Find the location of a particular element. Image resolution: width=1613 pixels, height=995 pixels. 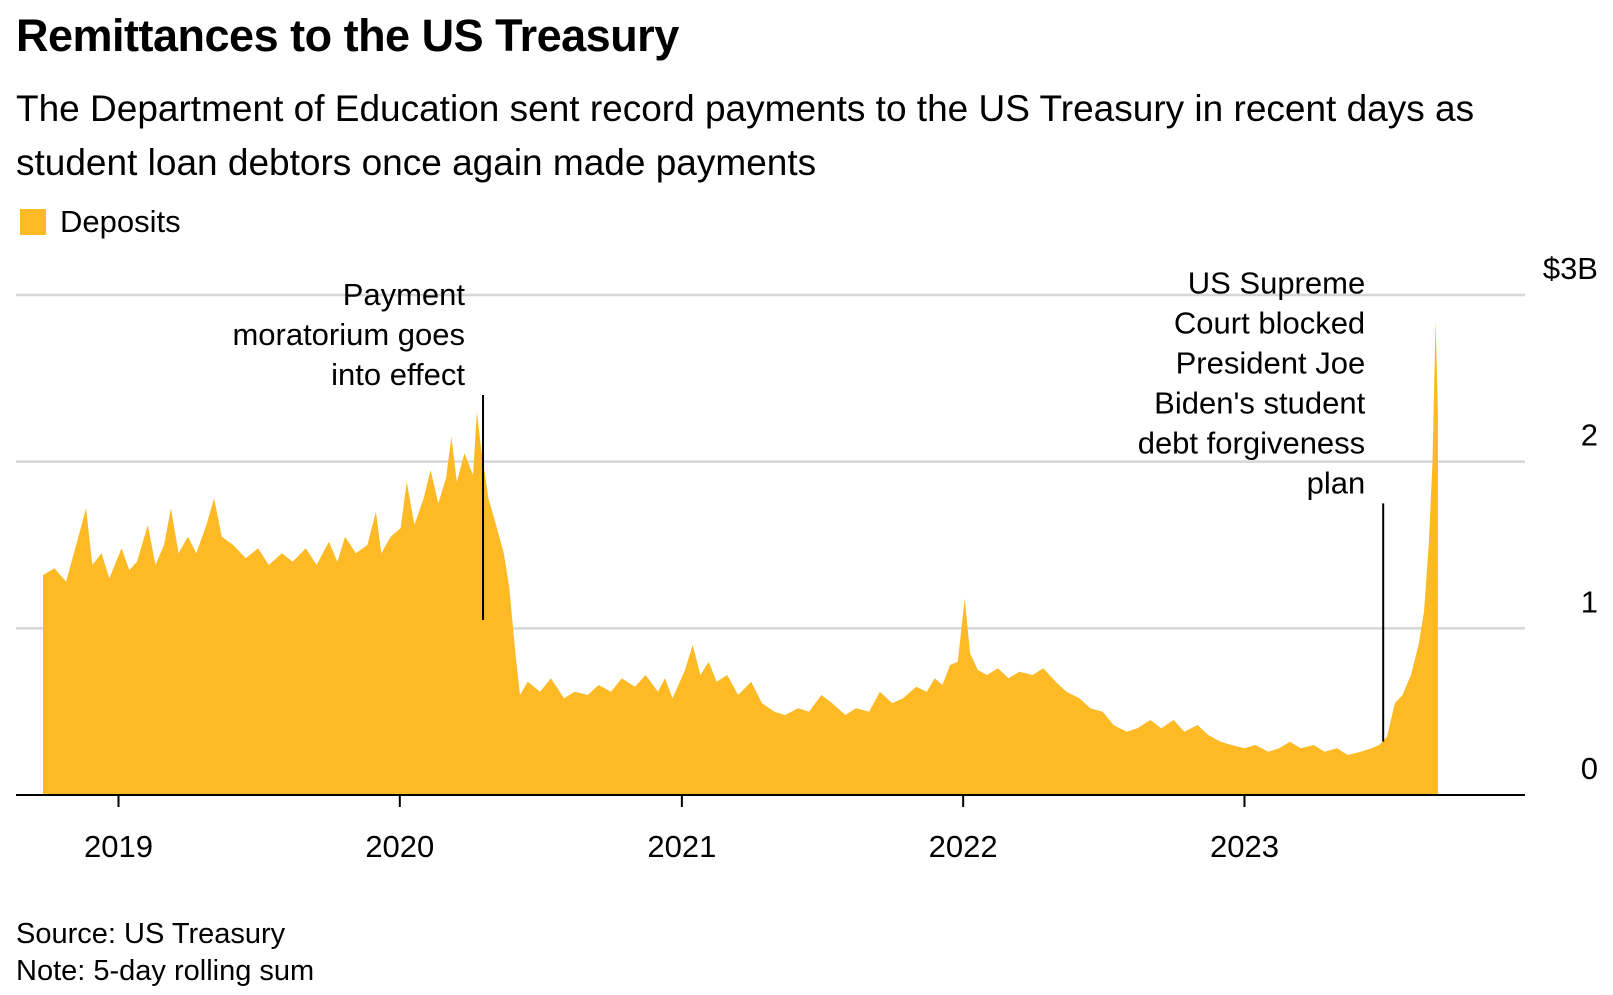

y-tick-label: 1 is located at coordinates (1589, 601).